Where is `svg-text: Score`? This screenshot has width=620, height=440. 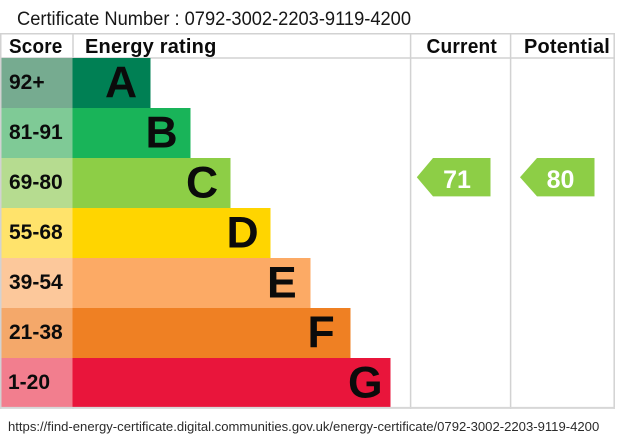 svg-text: Score is located at coordinates (36, 47).